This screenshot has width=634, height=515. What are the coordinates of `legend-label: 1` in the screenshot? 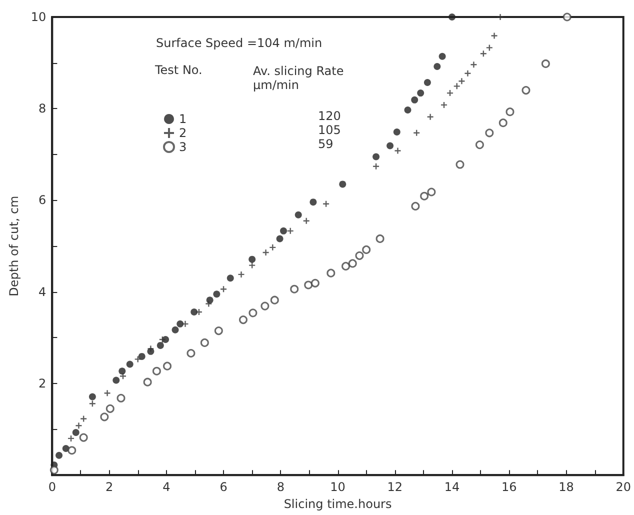 It's located at (183, 119).